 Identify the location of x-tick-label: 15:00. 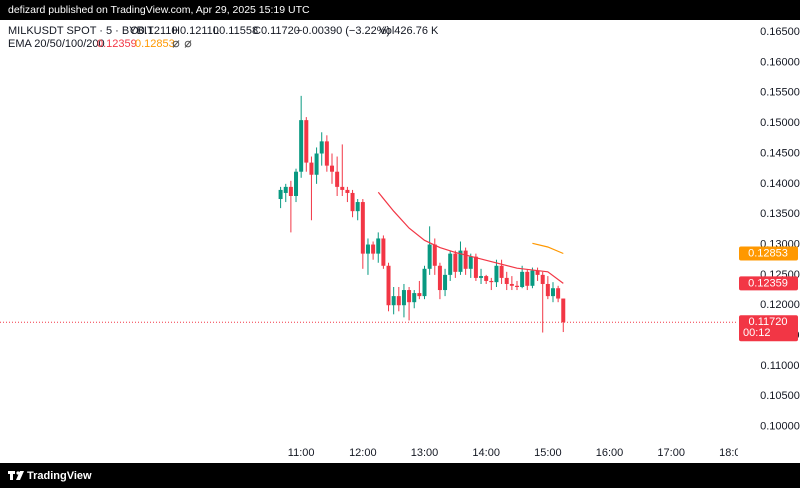
(548, 453).